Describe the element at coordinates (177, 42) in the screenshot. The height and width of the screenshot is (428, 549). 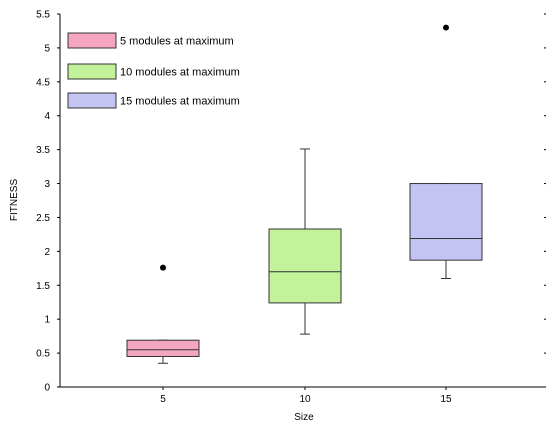
I see `legend-label: 5 modules at maximum` at that location.